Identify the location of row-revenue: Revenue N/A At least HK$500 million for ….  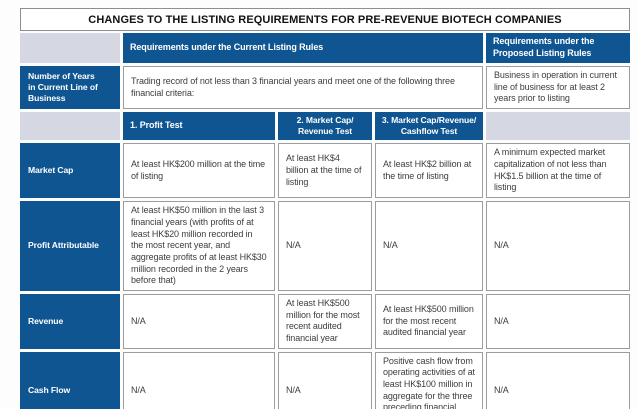
(325, 321).